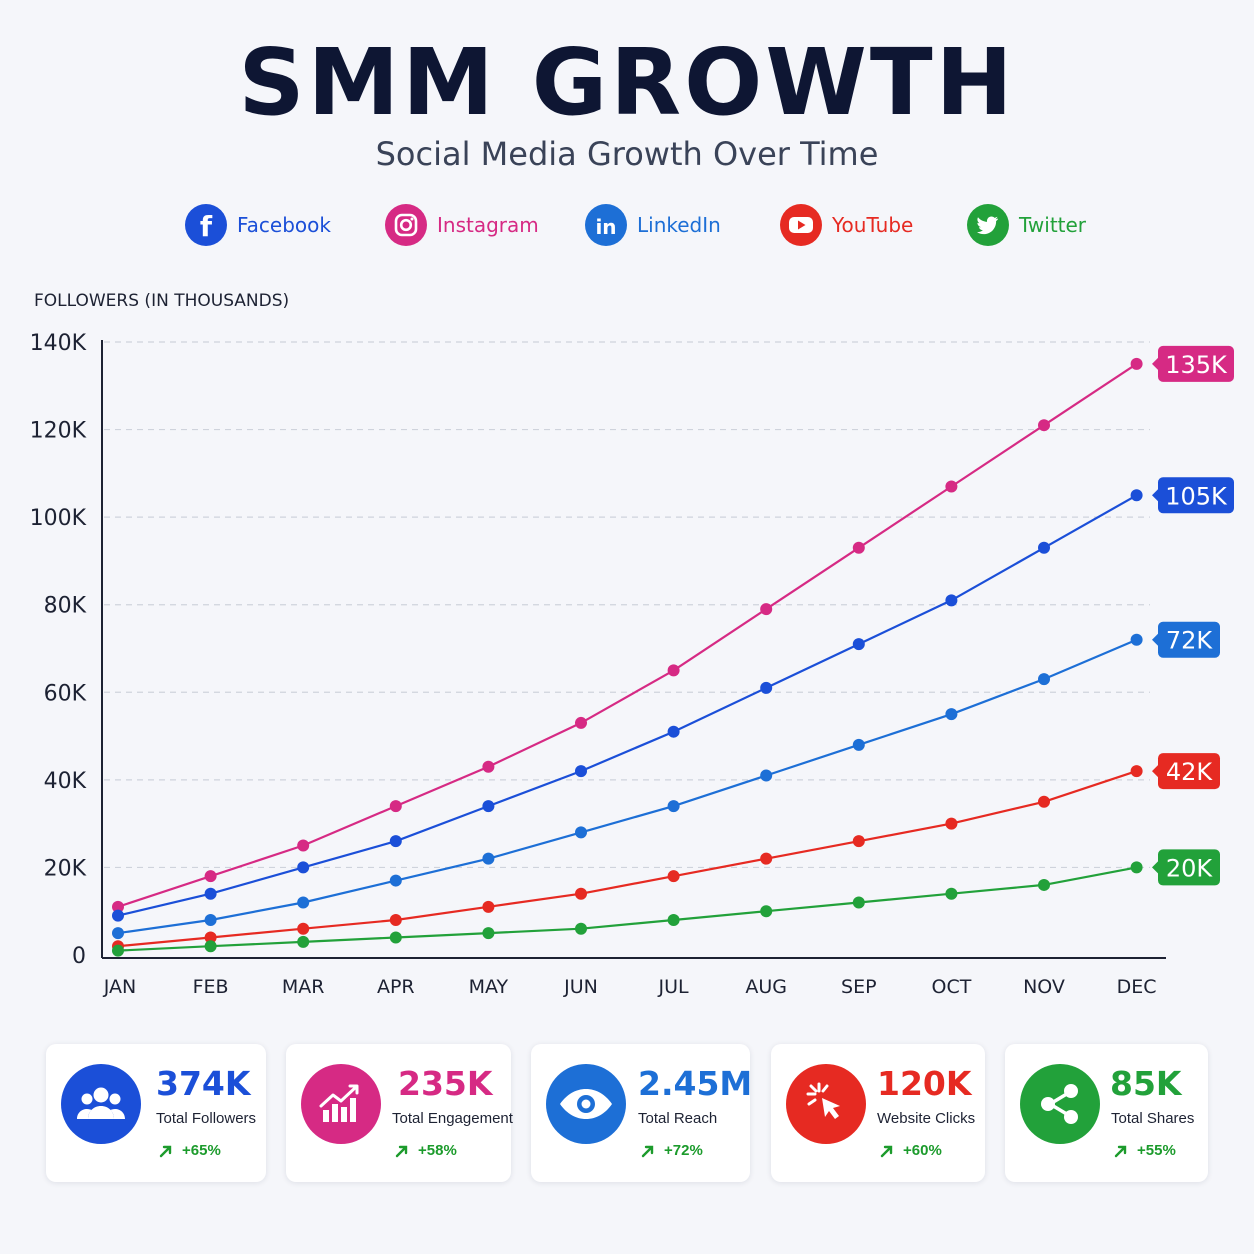 This screenshot has width=1254, height=1254. Describe the element at coordinates (951, 987) in the screenshot. I see `x-tick-label: OCT` at that location.